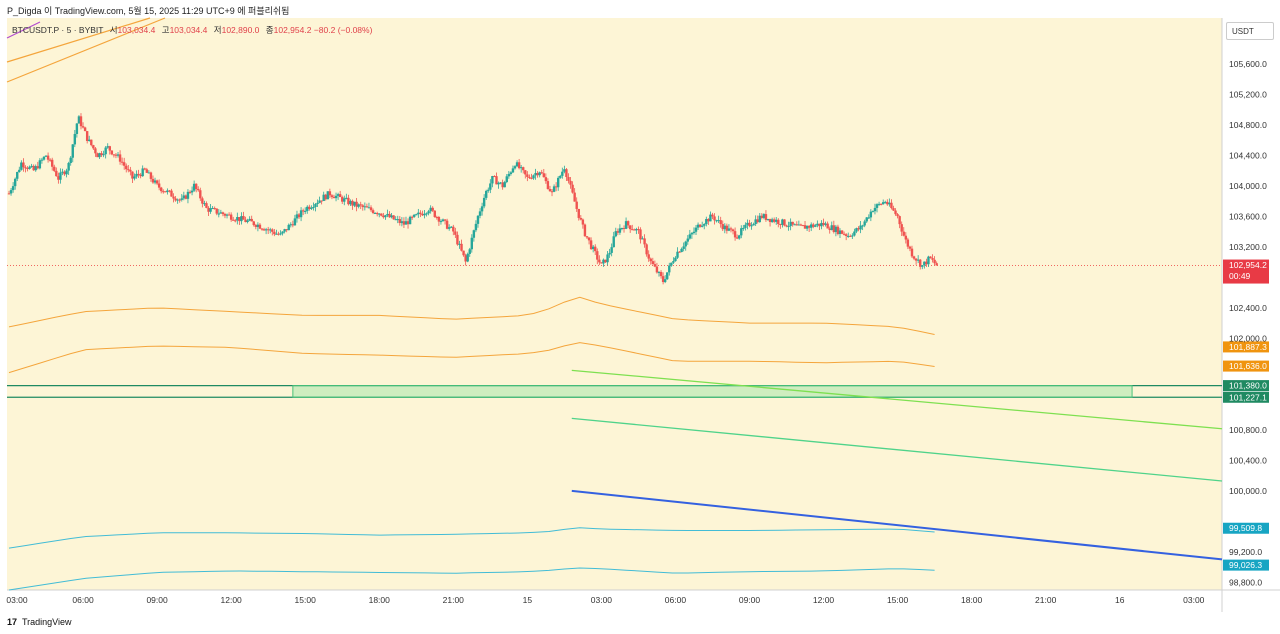 The width and height of the screenshot is (1280, 634). I want to click on price-tick-label: 104,000.0, so click(1248, 186).